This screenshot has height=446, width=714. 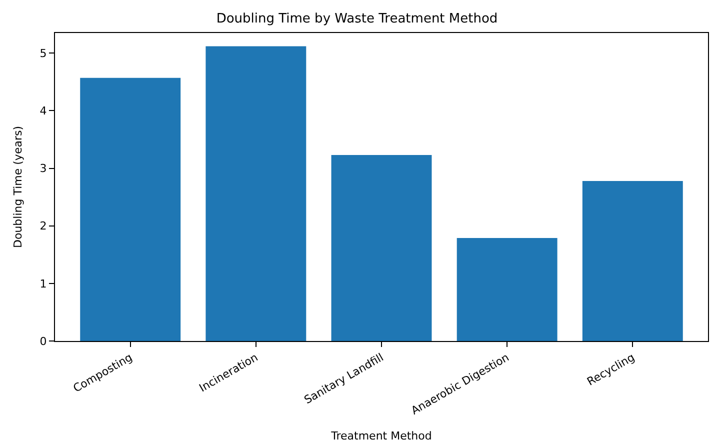 What do you see at coordinates (17, 187) in the screenshot?
I see `y-axis-title: Doubling Time (years)` at bounding box center [17, 187].